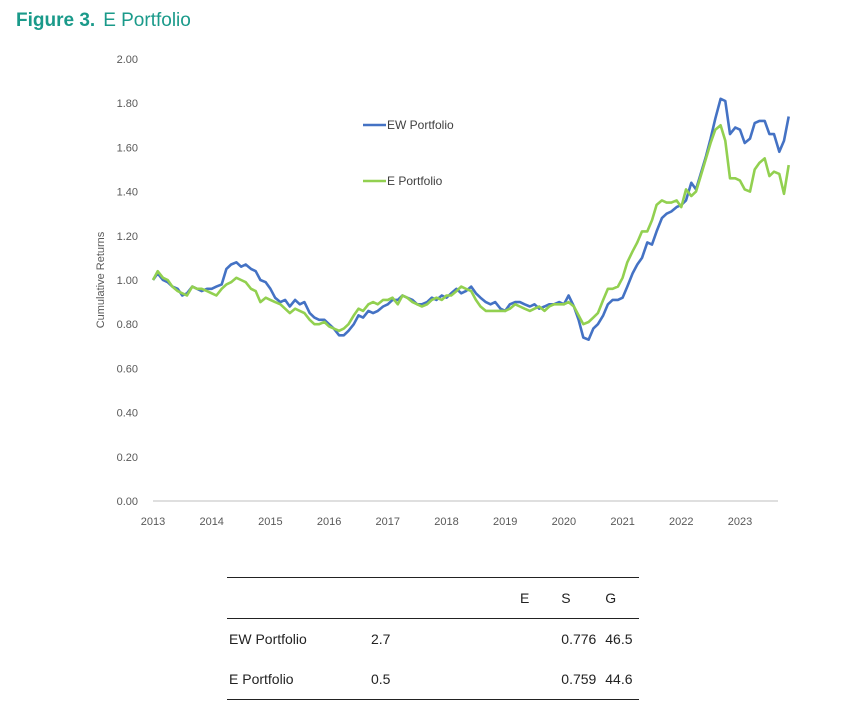  Describe the element at coordinates (147, 20) in the screenshot. I see `figure-title-text: E Portfolio` at that location.